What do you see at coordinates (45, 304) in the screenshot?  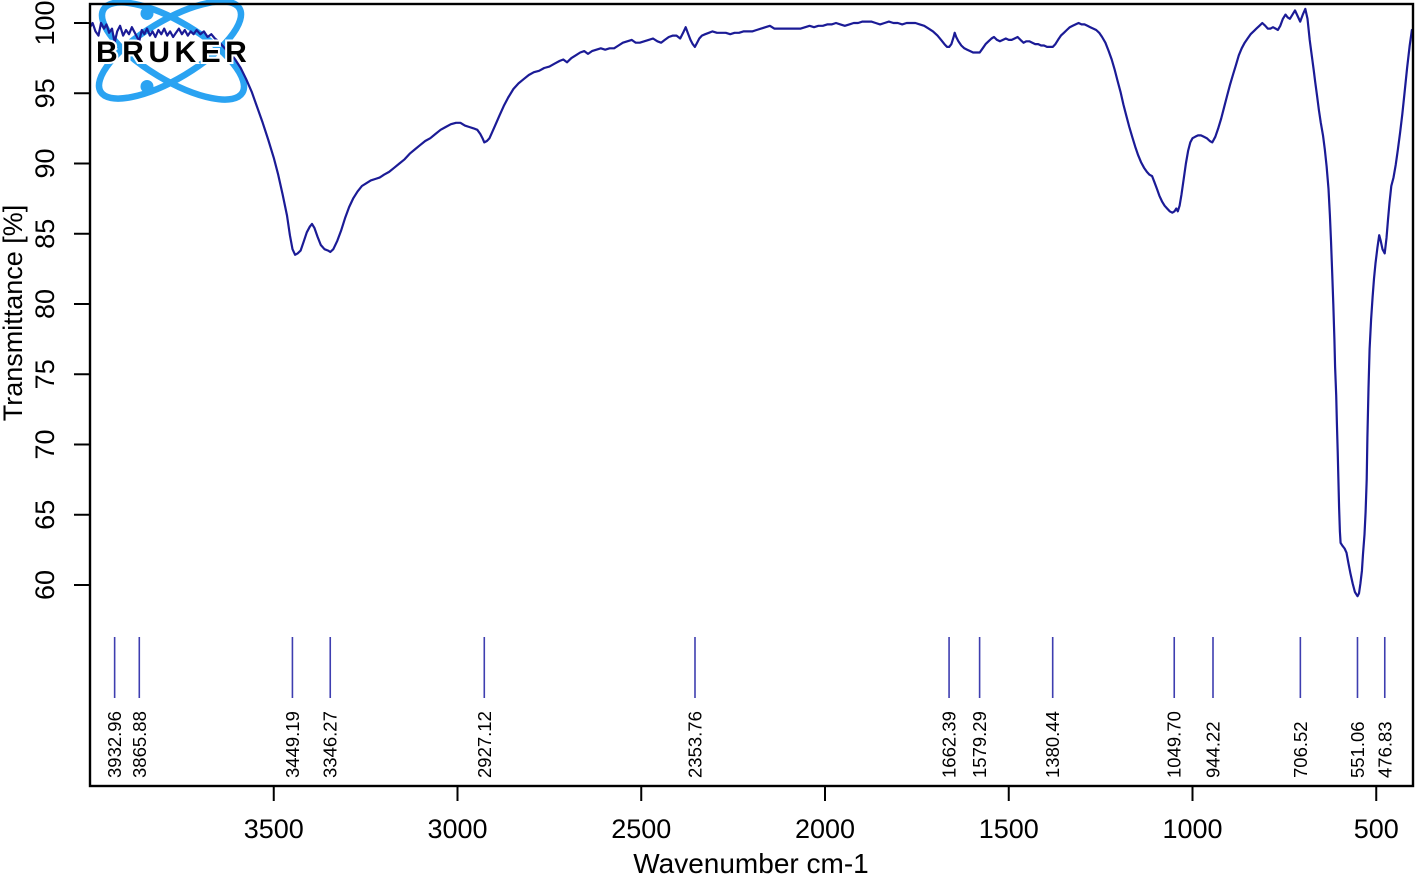 I see `y-tick-label: 80` at bounding box center [45, 304].